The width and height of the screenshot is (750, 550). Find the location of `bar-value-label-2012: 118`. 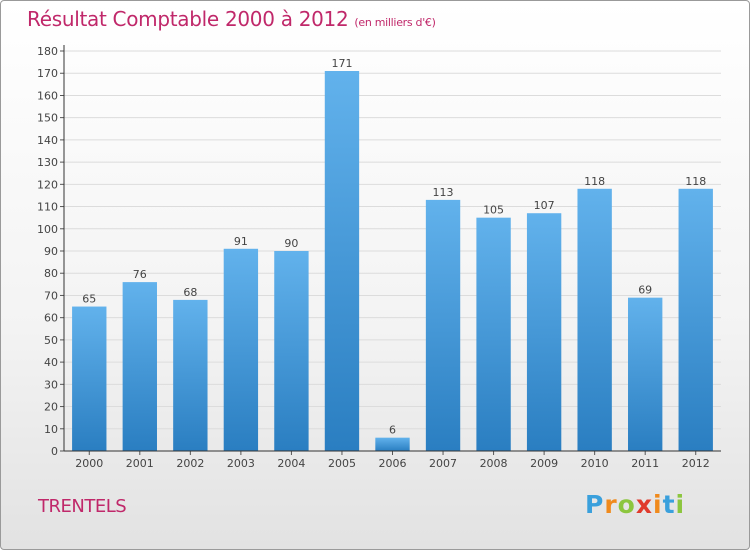

bar-value-label-2012: 118 is located at coordinates (695, 181).